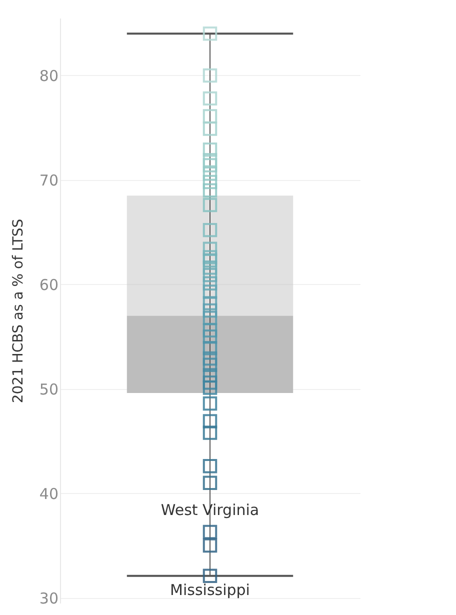 Image resolution: width=456 pixels, height=615 pixels. I want to click on y-tick-label: 70, so click(48, 180).